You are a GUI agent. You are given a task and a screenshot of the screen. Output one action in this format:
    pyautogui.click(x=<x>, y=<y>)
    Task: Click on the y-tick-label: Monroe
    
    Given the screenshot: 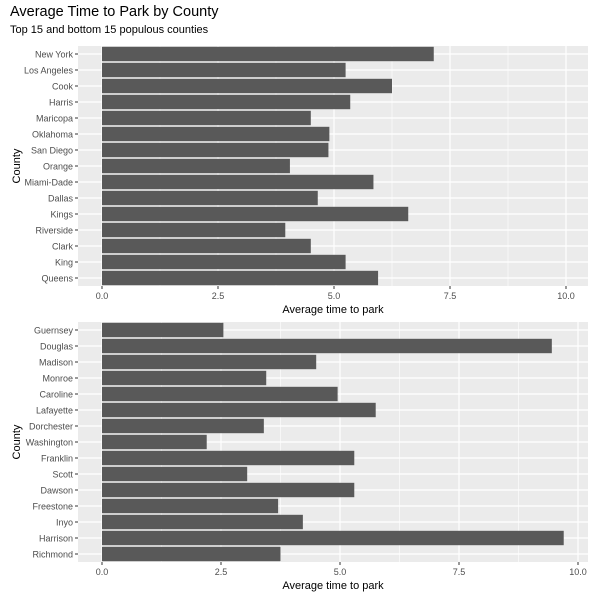 What is the action you would take?
    pyautogui.click(x=57, y=379)
    